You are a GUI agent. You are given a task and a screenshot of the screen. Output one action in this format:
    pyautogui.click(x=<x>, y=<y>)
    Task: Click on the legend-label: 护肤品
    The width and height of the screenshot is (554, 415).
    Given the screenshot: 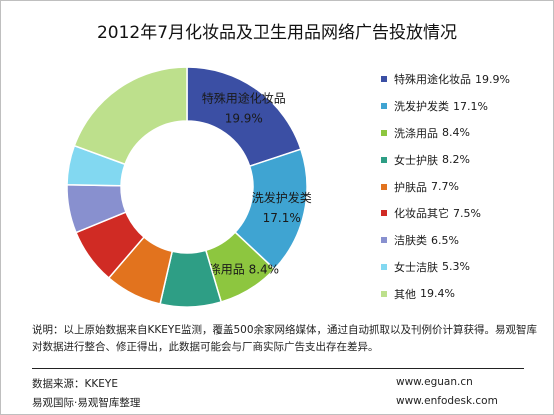 What is the action you would take?
    pyautogui.click(x=410, y=187)
    